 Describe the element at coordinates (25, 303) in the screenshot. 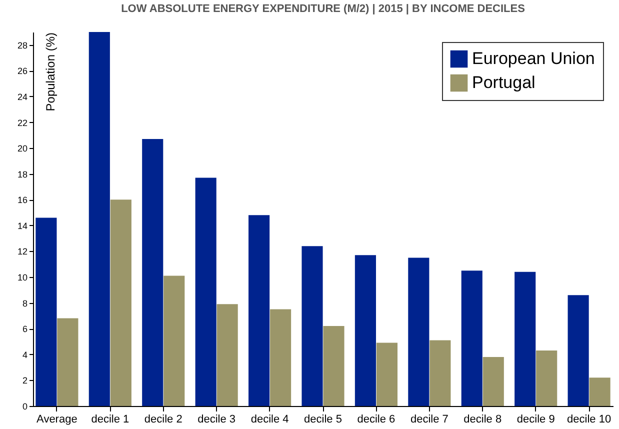

I see `y-tick-label: 8` at that location.